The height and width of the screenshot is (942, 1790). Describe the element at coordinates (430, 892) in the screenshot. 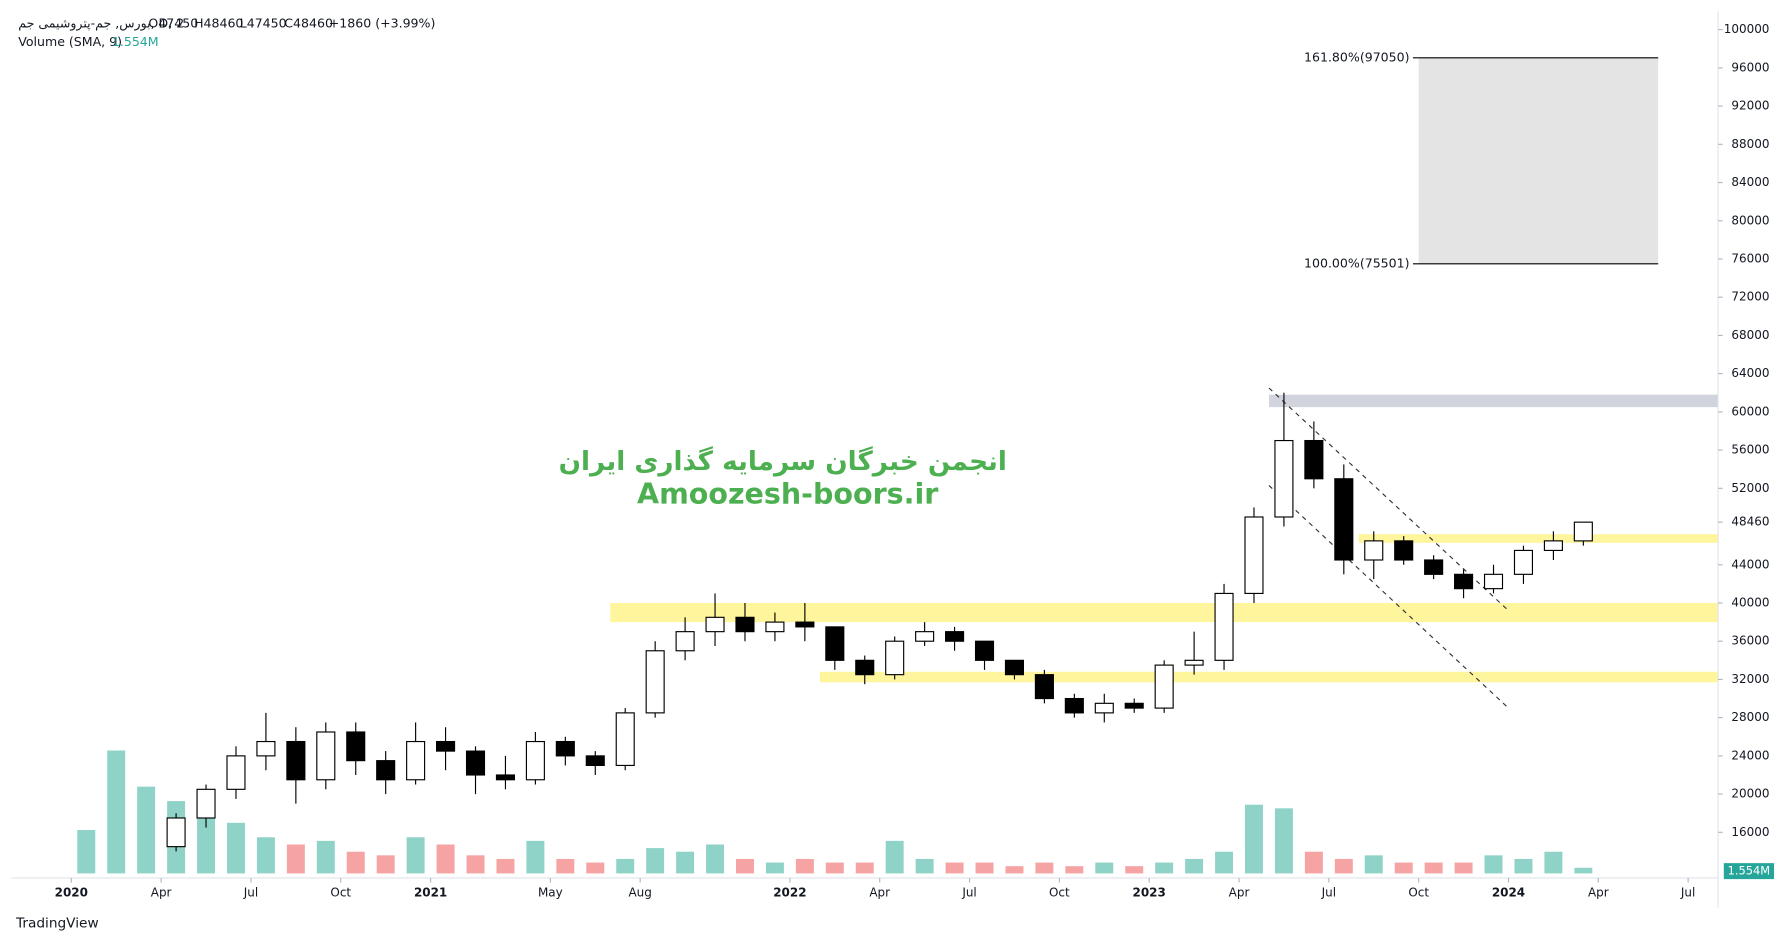

I see `x-tick-label: 2021` at that location.